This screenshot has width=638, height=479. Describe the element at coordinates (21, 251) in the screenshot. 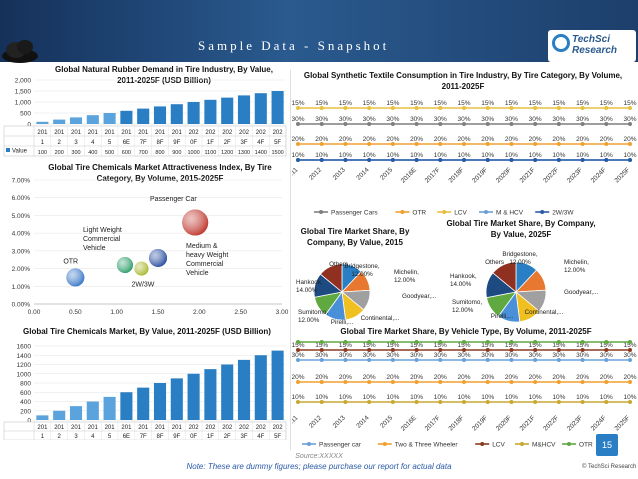

I see `y-tick-label: 3.00%` at that location.